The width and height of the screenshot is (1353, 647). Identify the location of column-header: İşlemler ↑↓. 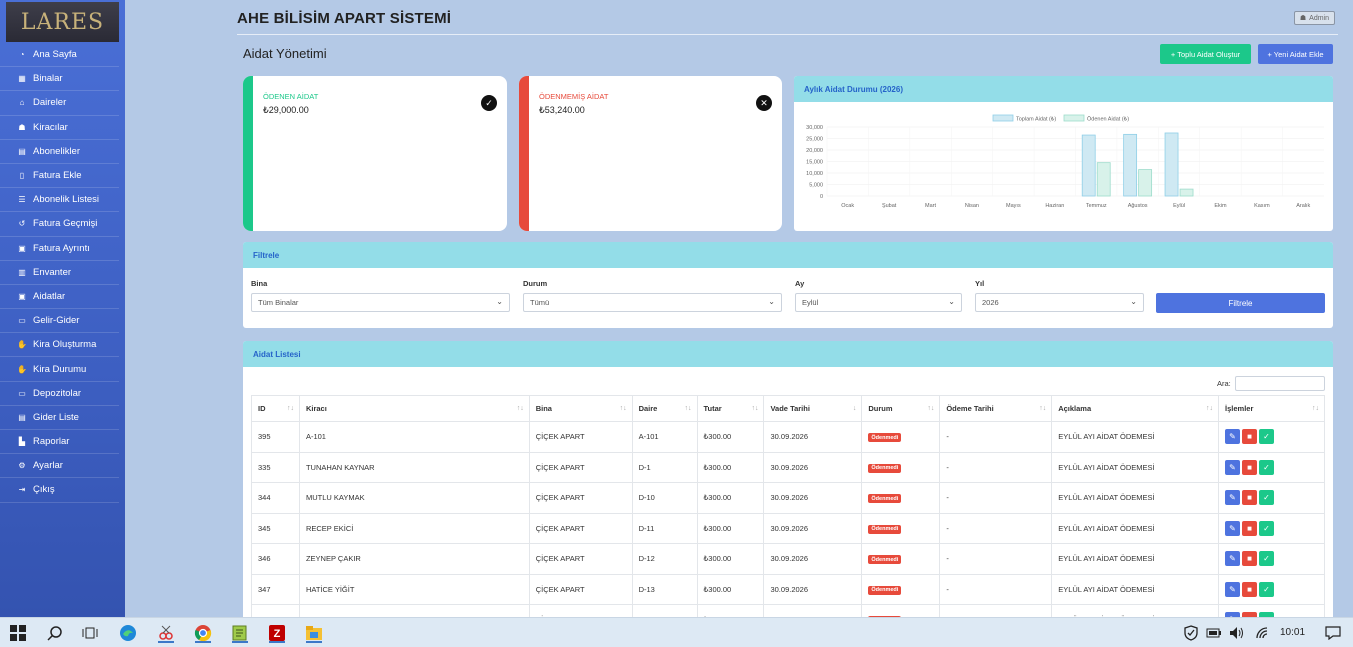
(1271, 408).